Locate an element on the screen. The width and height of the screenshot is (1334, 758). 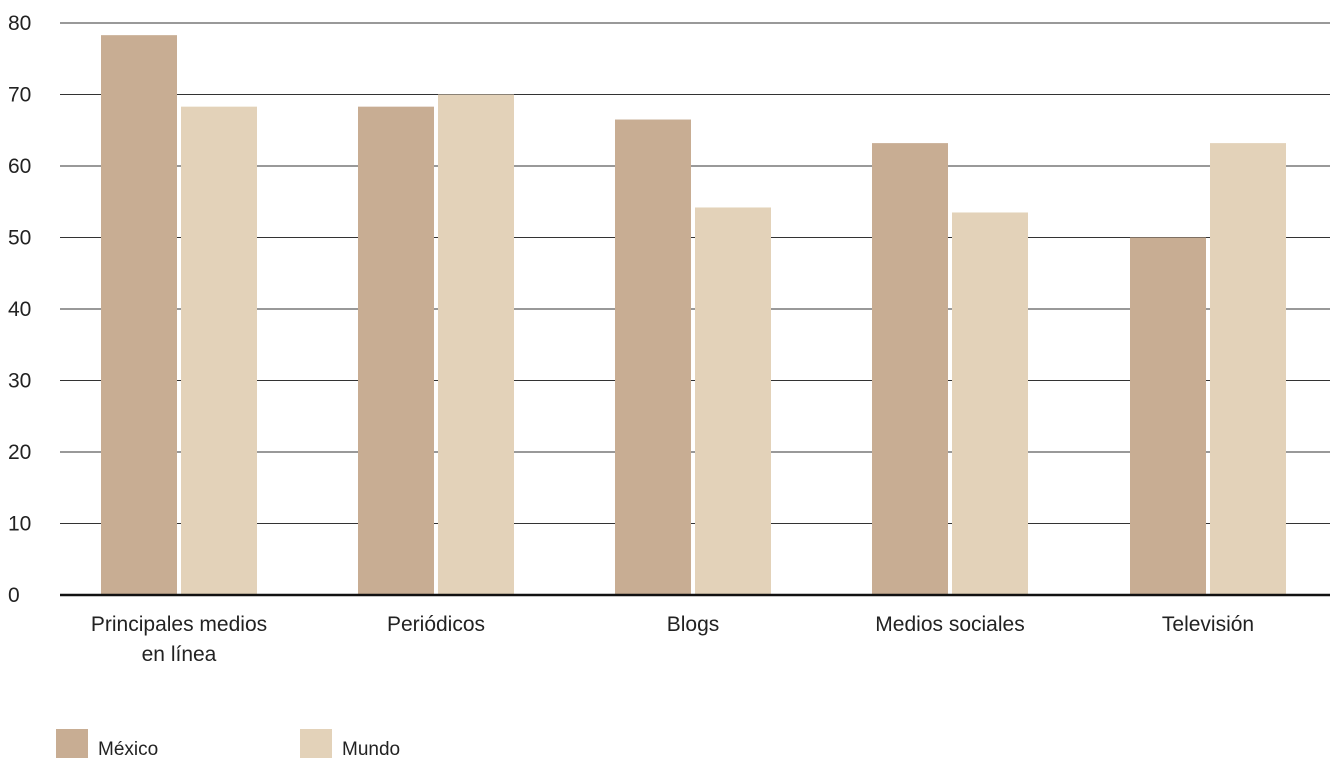
x-category-label-4: Televisión is located at coordinates (1208, 624).